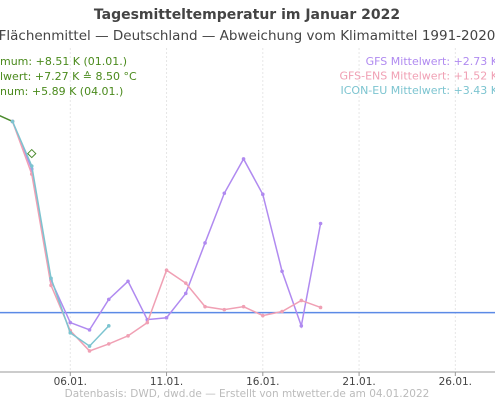  Describe the element at coordinates (262, 382) in the screenshot. I see `x-tick-label: 16.01.` at that location.